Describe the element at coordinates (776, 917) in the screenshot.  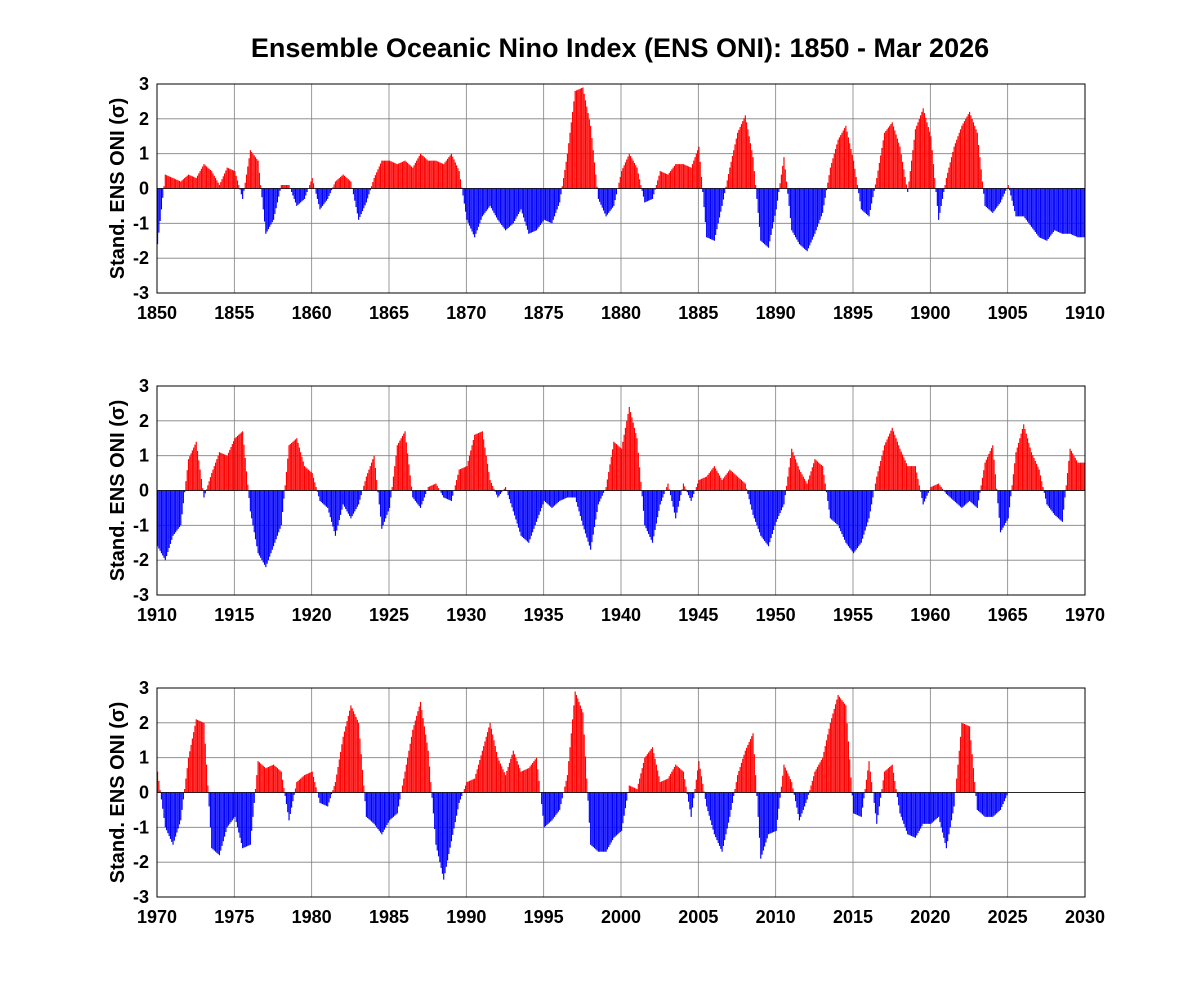
I see `x-tick-label: 2010` at that location.